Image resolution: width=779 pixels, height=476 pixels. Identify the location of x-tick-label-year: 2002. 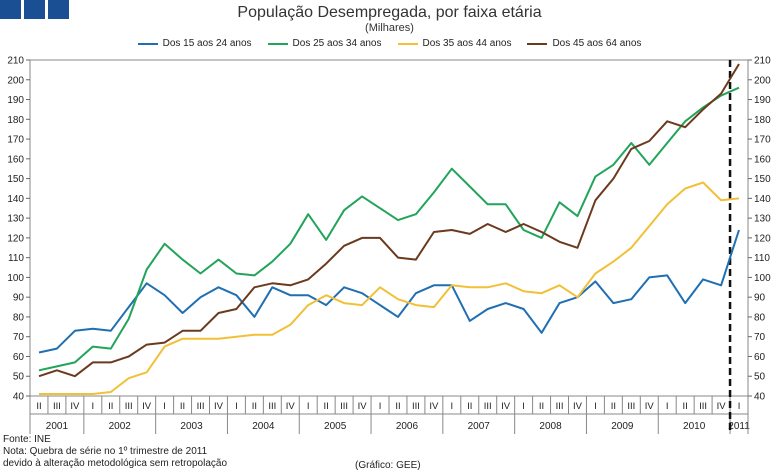
(120, 426).